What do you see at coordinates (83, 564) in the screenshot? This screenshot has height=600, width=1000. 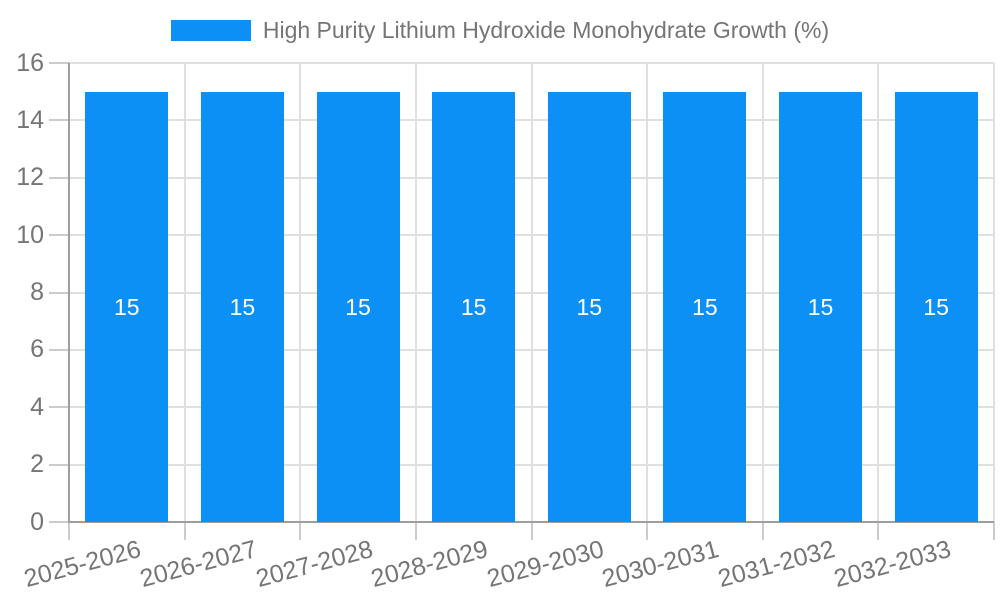 I see `x-axis-category-label: 2025-2026` at bounding box center [83, 564].